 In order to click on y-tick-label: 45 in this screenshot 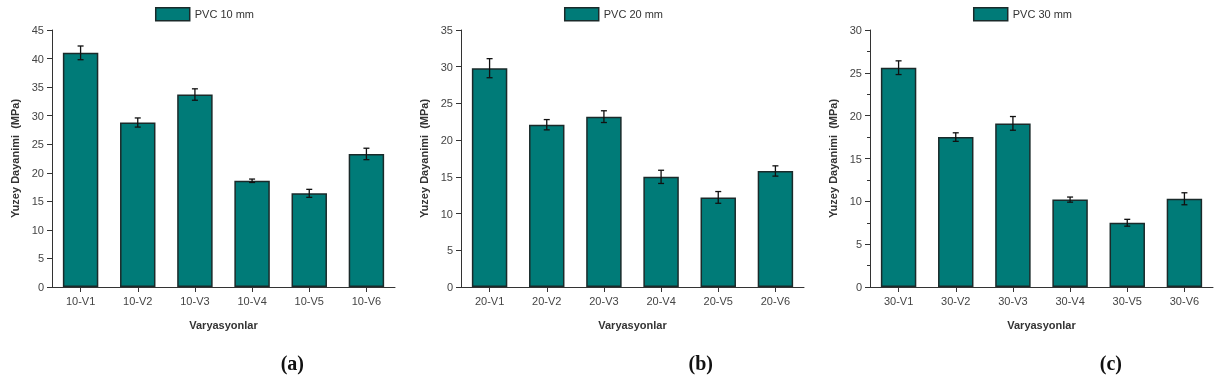, I will do `click(37, 30)`.